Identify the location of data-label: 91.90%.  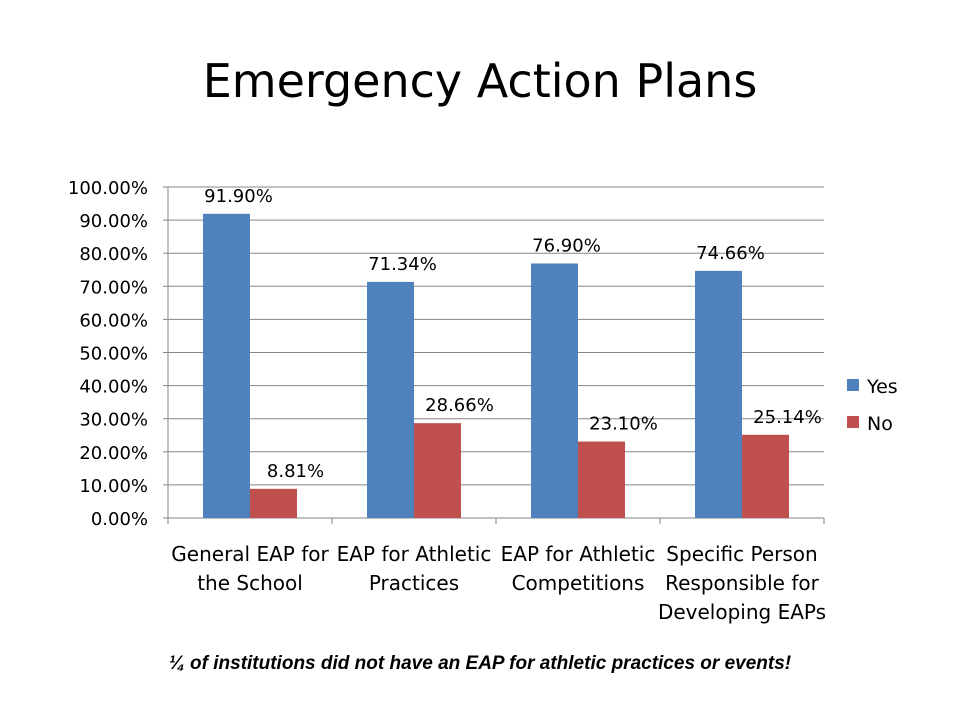
(238, 196).